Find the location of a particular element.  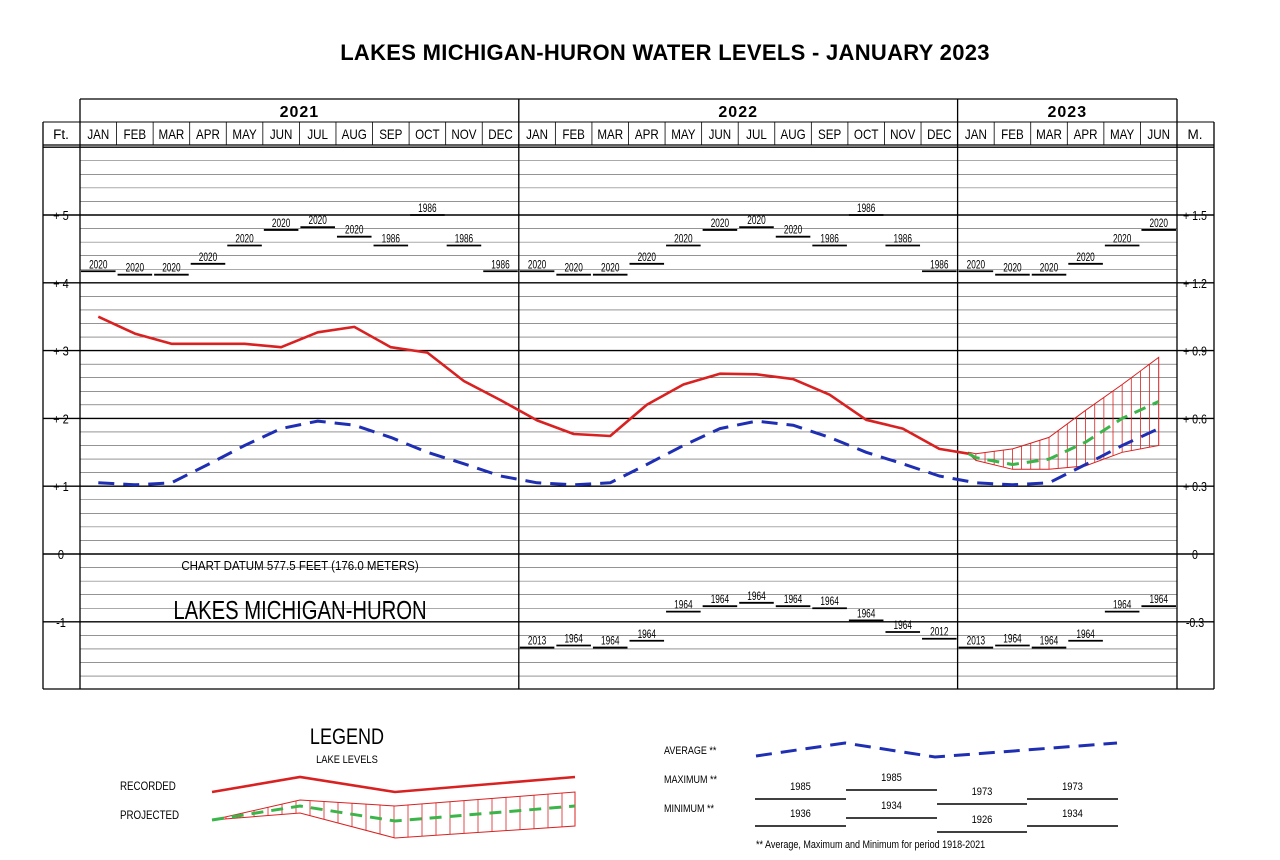

year-label: 2023 is located at coordinates (1068, 112).